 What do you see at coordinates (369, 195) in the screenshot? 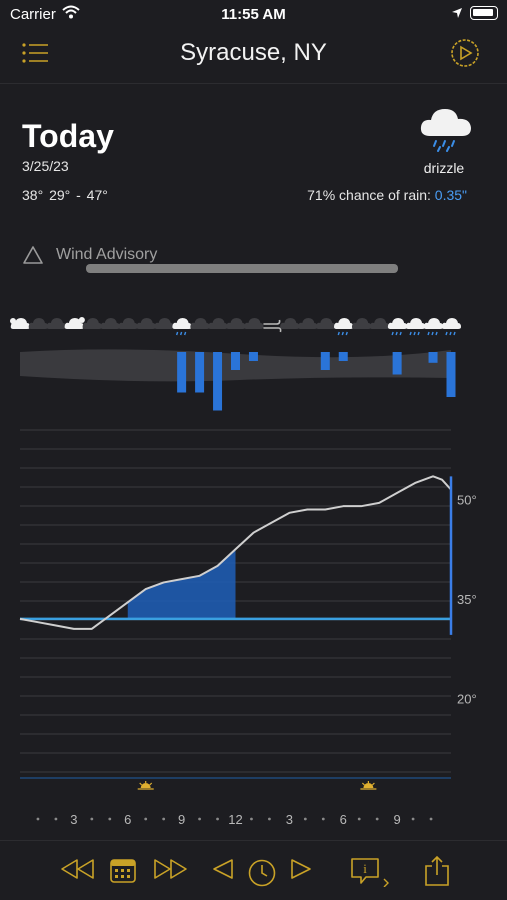
I see `rain-chance-text: 71% chance of rain:` at bounding box center [369, 195].